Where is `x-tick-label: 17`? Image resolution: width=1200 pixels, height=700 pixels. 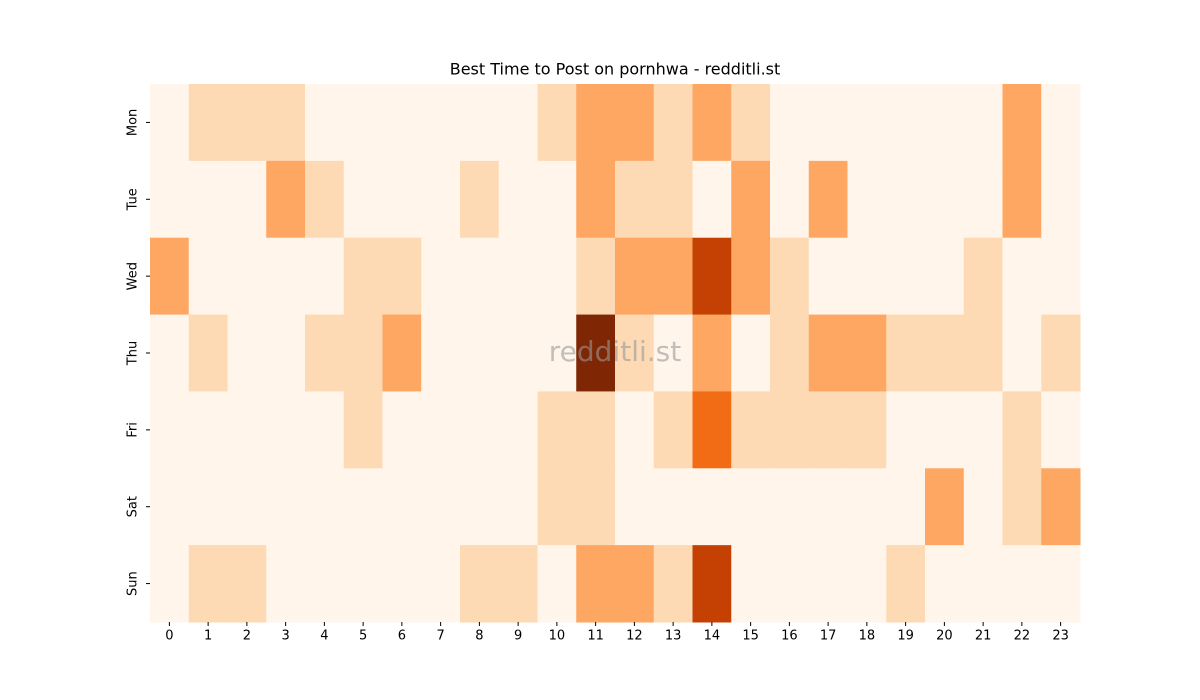
x-tick-label: 17 is located at coordinates (828, 636).